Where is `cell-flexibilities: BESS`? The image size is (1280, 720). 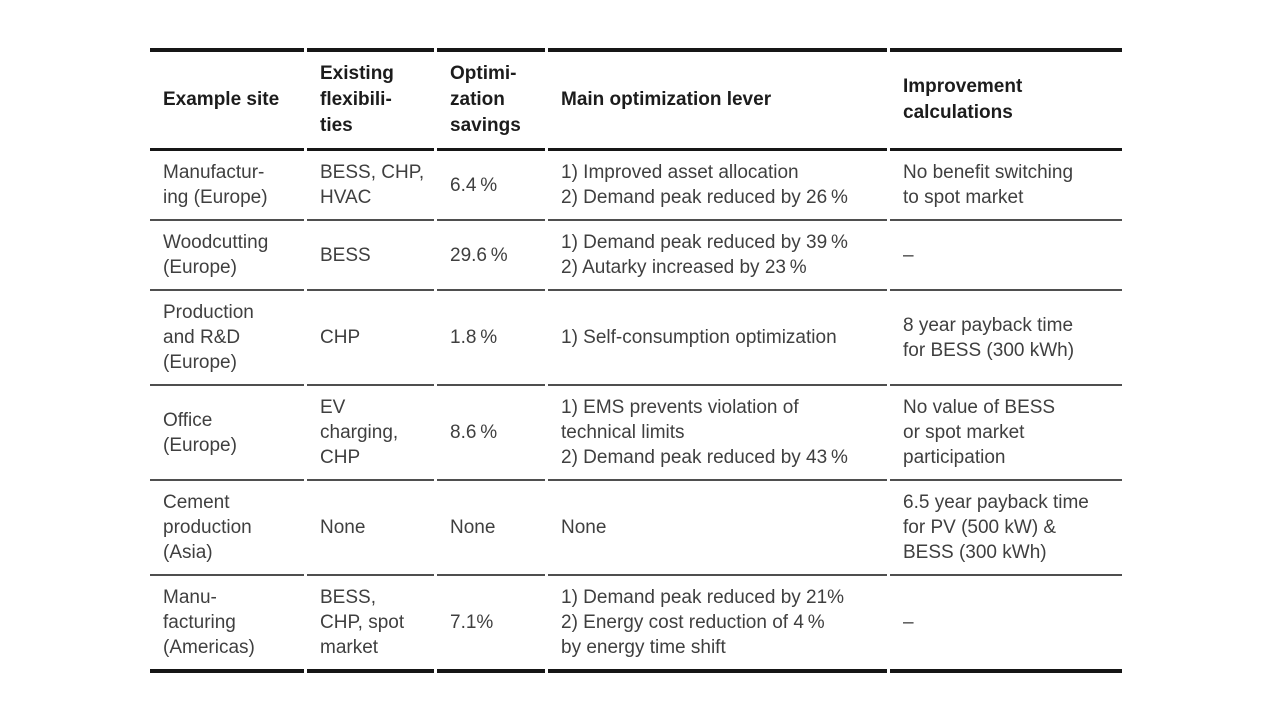 cell-flexibilities: BESS is located at coordinates (370, 256).